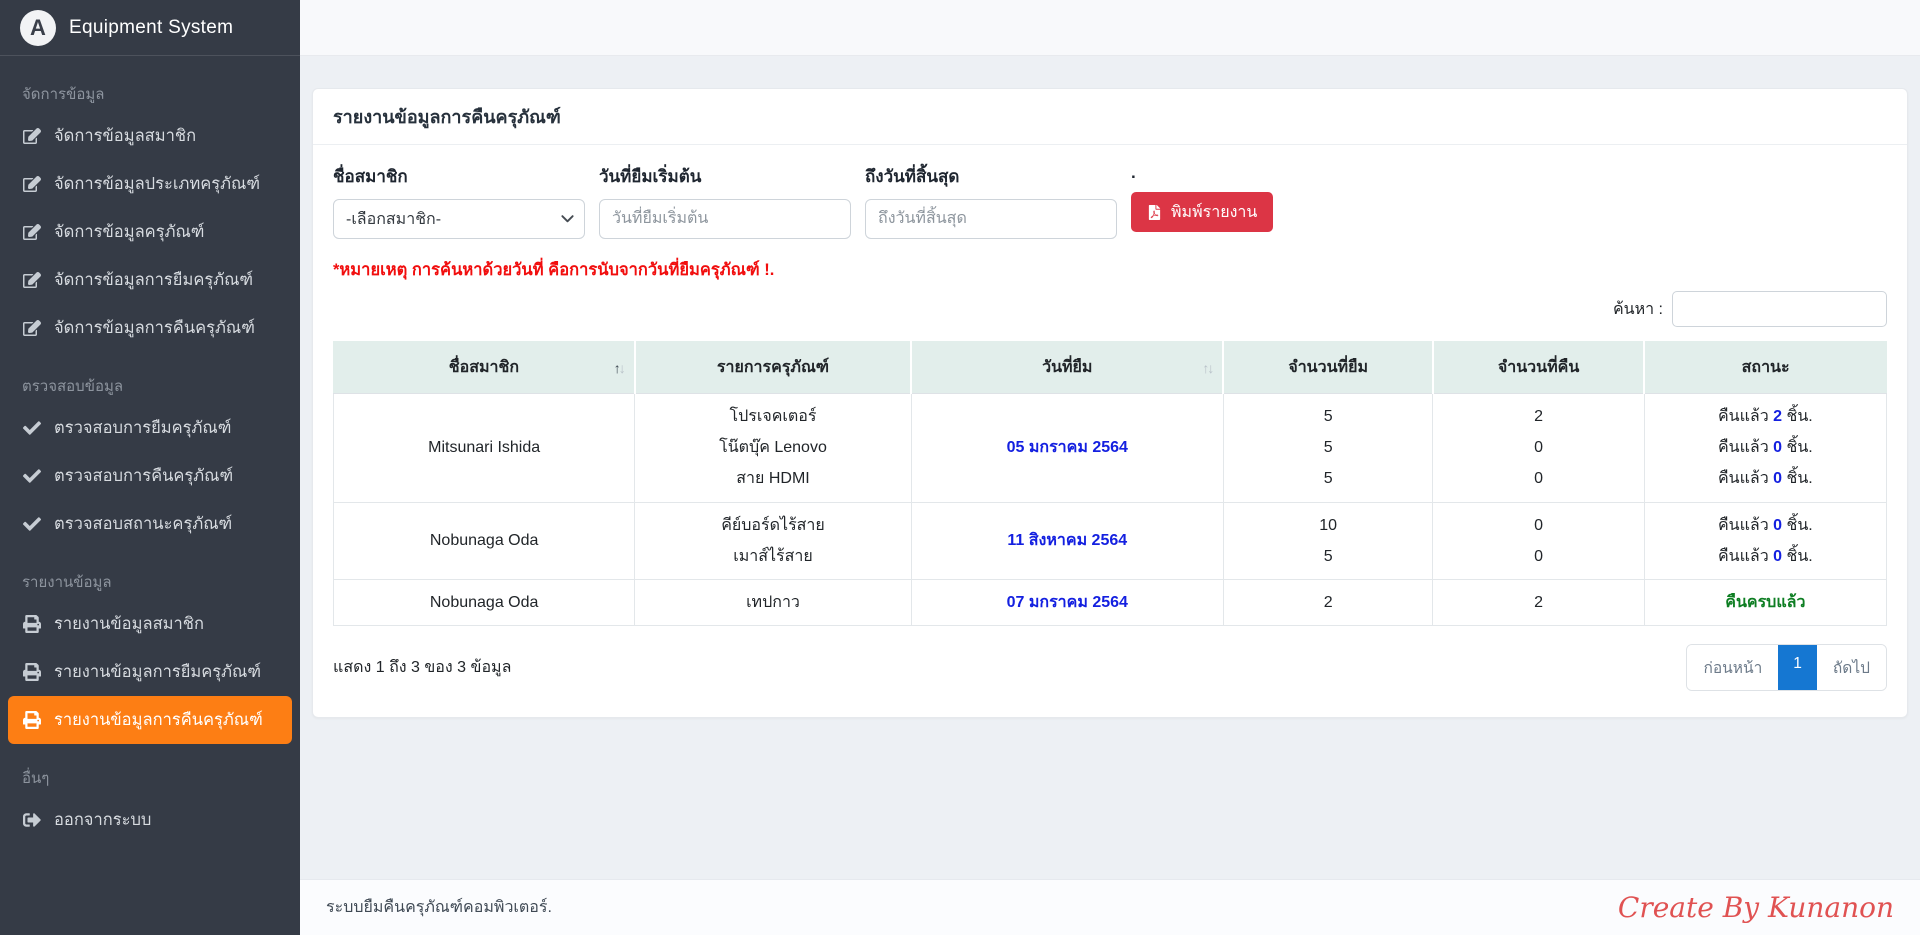  Describe the element at coordinates (1851, 668) in the screenshot. I see `pagination-next: ถัดไป` at that location.